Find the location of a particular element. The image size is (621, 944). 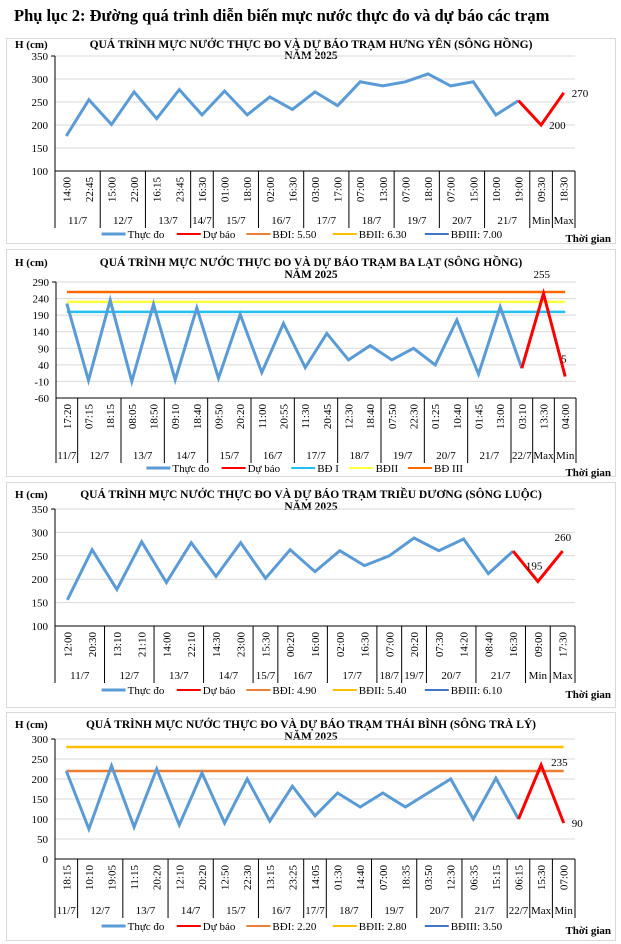

x-time-label: 16:30 is located at coordinates (203, 190).